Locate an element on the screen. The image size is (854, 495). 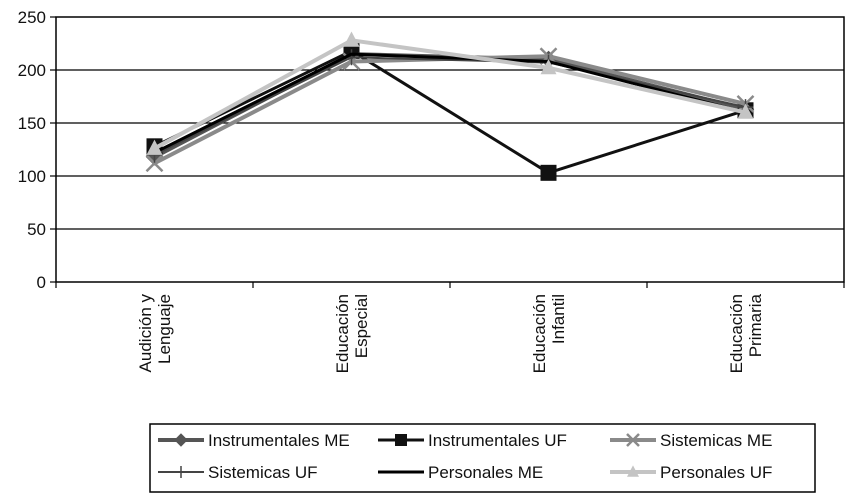
x-category-label: EducaciónEspecial is located at coordinates (352, 333).